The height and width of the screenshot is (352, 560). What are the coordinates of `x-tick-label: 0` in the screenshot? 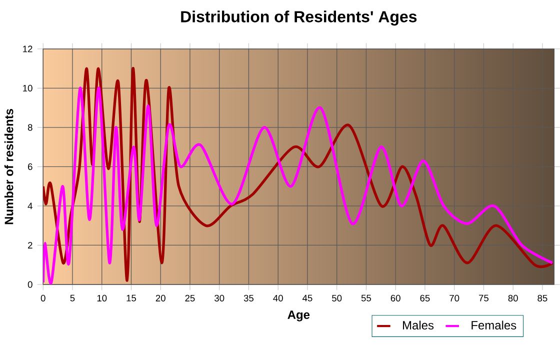 It's located at (43, 298).